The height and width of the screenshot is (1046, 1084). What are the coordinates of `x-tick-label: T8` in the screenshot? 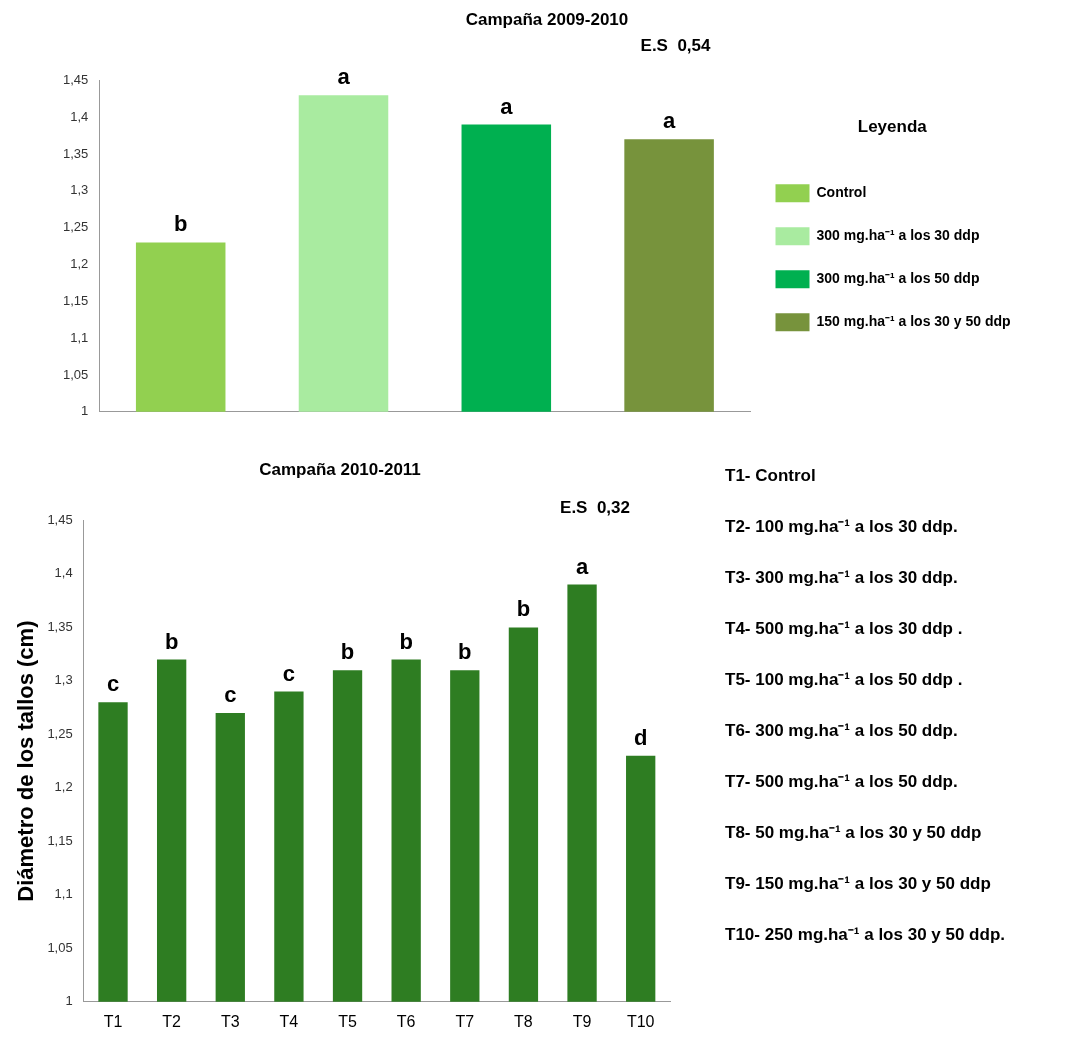 It's located at (523, 1021).